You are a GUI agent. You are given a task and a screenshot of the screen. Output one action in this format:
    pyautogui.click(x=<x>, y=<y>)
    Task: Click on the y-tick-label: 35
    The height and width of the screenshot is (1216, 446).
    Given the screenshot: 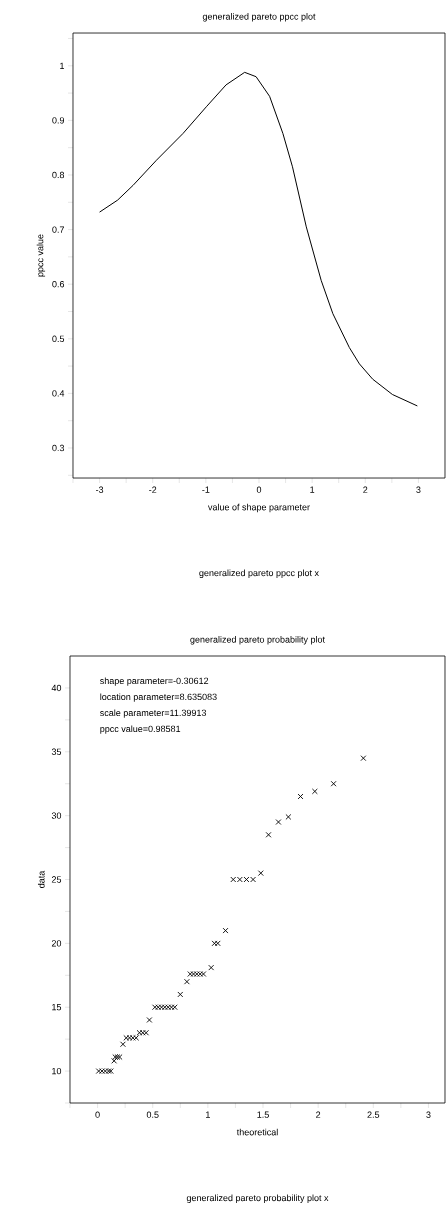 What is the action you would take?
    pyautogui.click(x=56, y=751)
    